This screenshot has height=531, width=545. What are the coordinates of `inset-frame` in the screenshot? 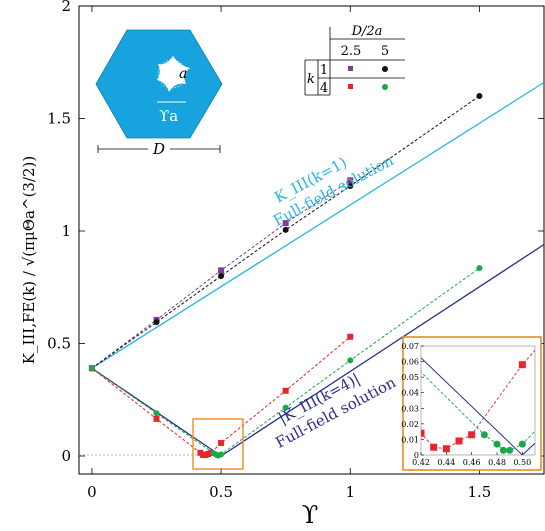 It's located at (478, 400).